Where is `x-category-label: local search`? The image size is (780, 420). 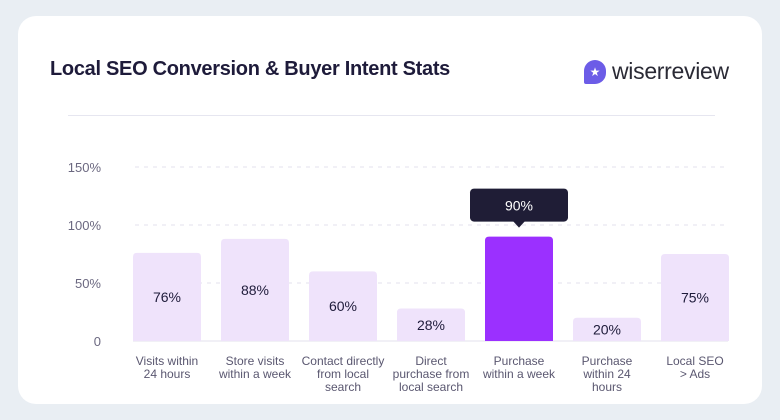 x-category-label: local search is located at coordinates (431, 387).